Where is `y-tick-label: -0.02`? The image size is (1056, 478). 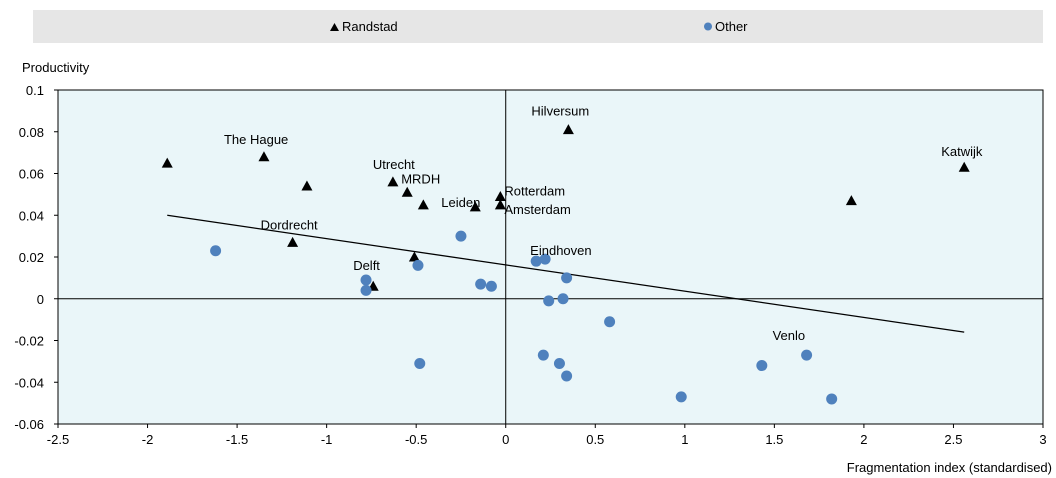 y-tick-label: -0.02 is located at coordinates (29, 341).